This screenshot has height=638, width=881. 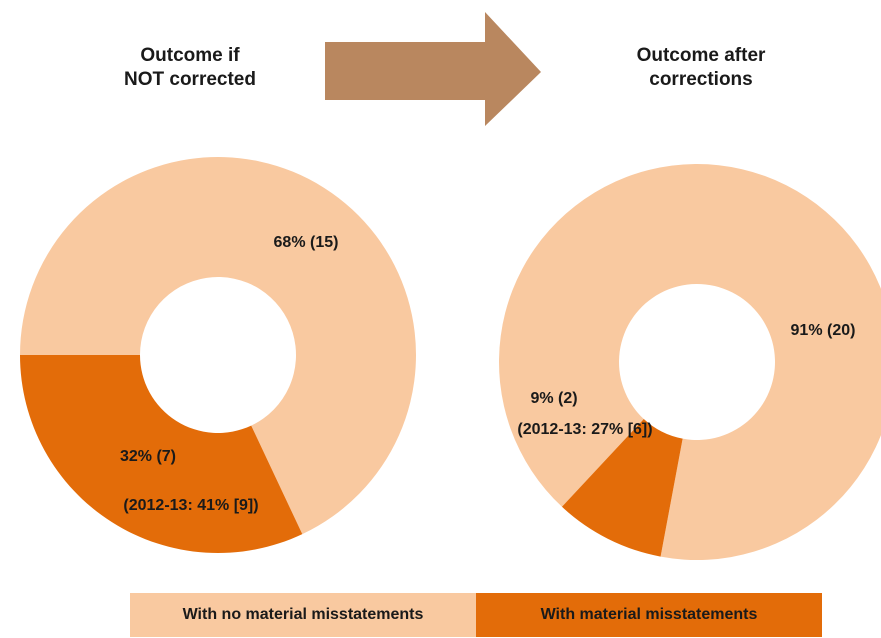 I want to click on arrow-right-icon, so click(x=433, y=69).